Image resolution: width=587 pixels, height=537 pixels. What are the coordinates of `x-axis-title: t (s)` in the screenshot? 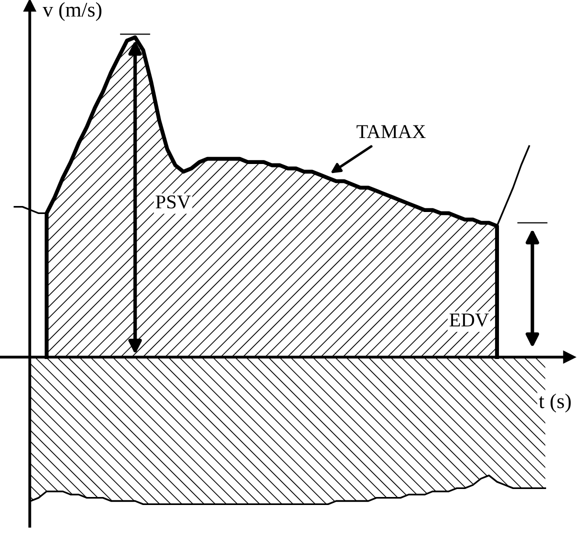 It's located at (554, 403).